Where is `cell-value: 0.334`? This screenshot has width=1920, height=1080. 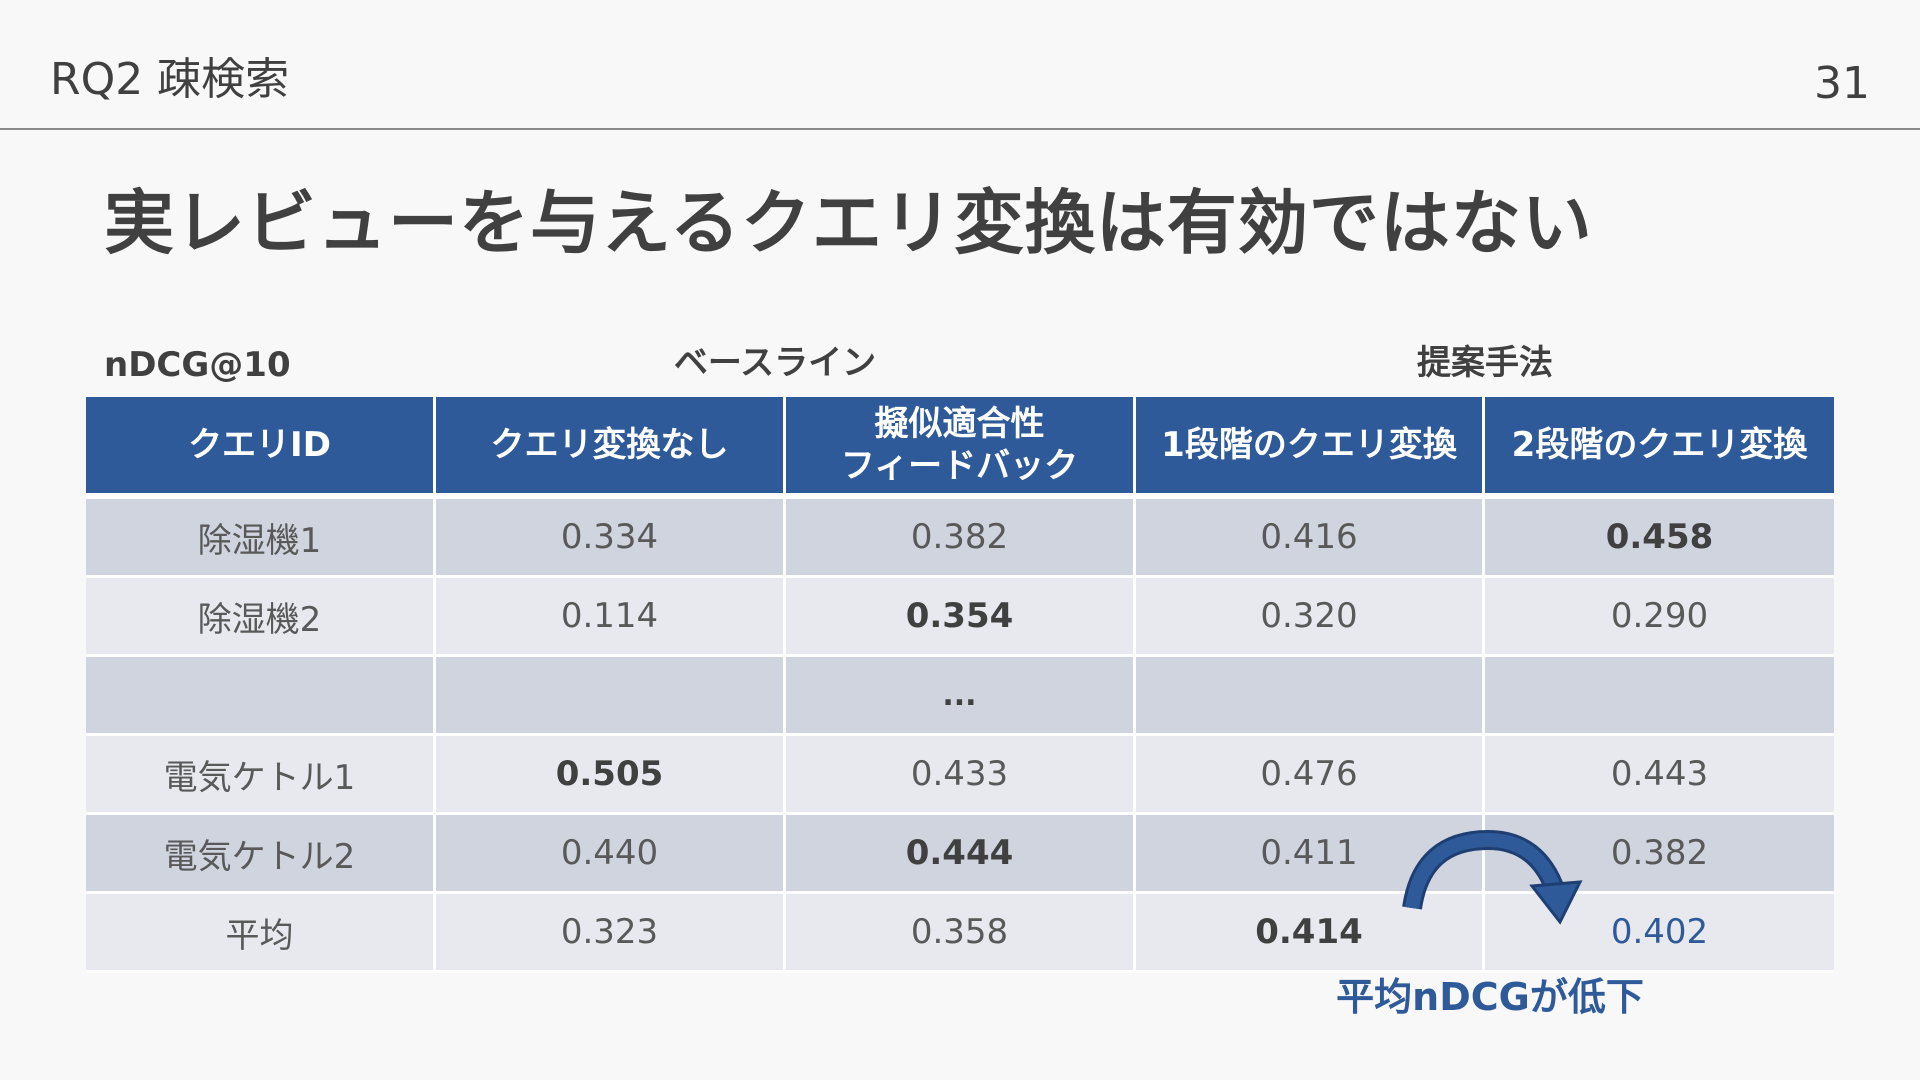 cell-value: 0.334 is located at coordinates (611, 538).